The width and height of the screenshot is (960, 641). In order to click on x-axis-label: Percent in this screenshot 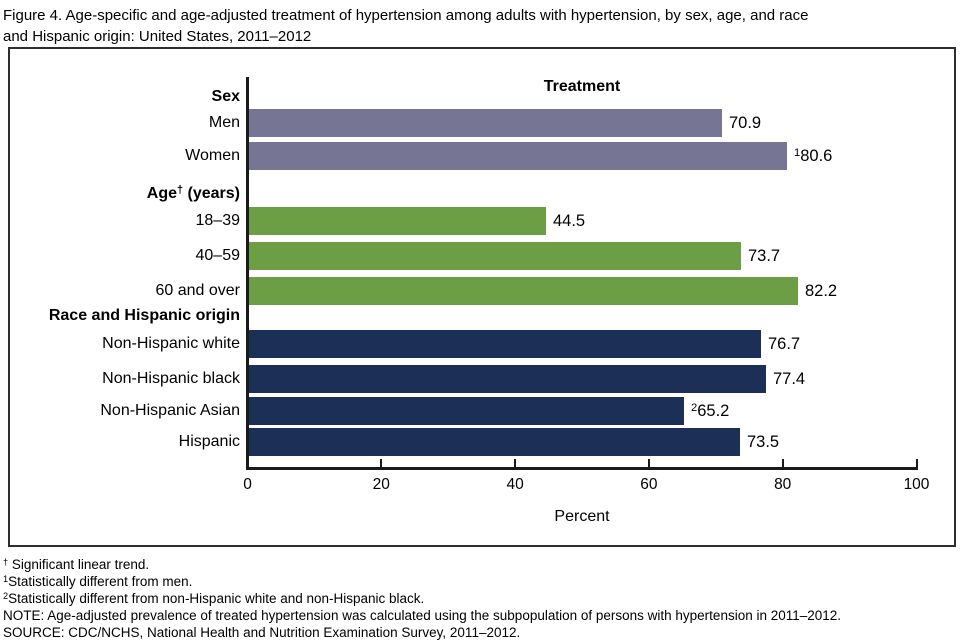, I will do `click(582, 516)`.